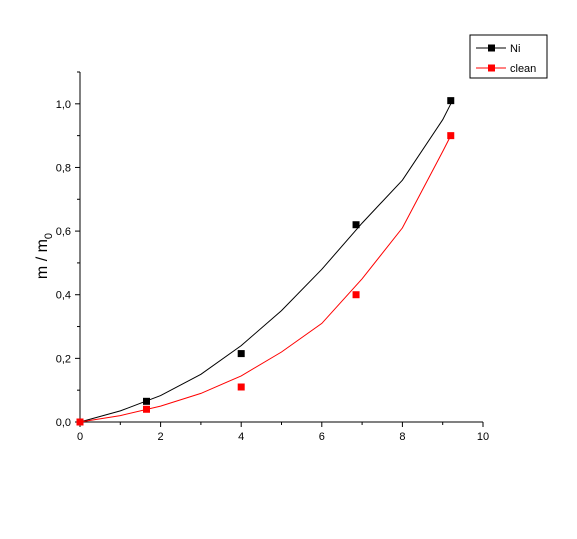 This screenshot has height=539, width=577. I want to click on legend-clean-label: clean, so click(523, 69).